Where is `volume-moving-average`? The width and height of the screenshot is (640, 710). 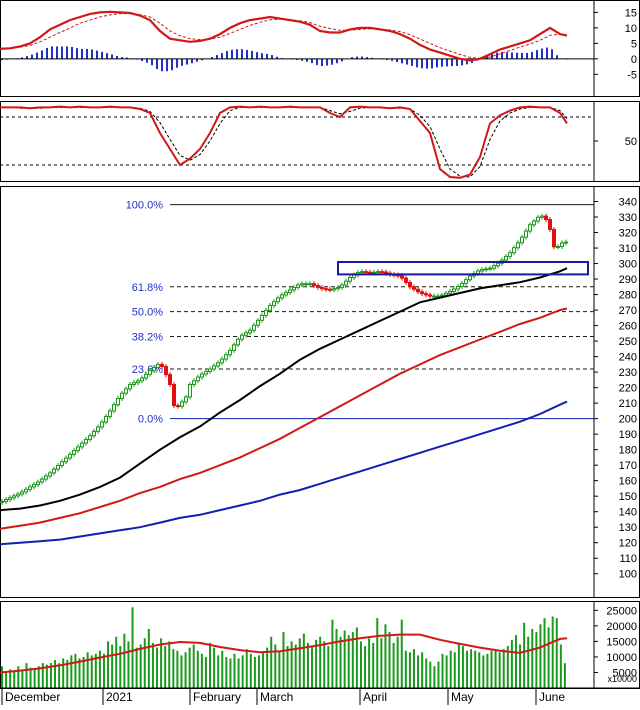 volume-moving-average is located at coordinates (284, 653).